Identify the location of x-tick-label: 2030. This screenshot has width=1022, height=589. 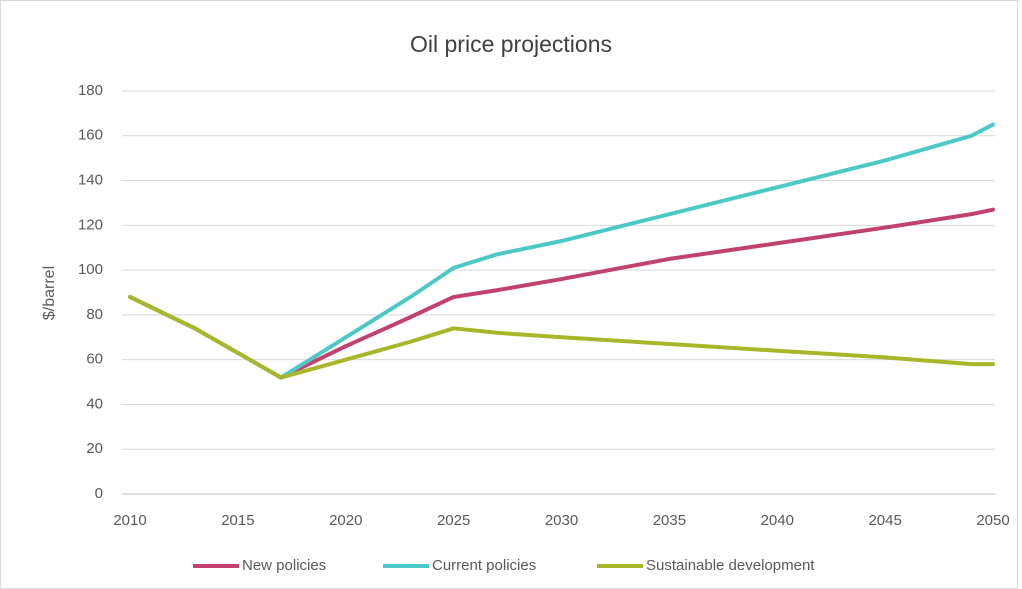
(561, 520).